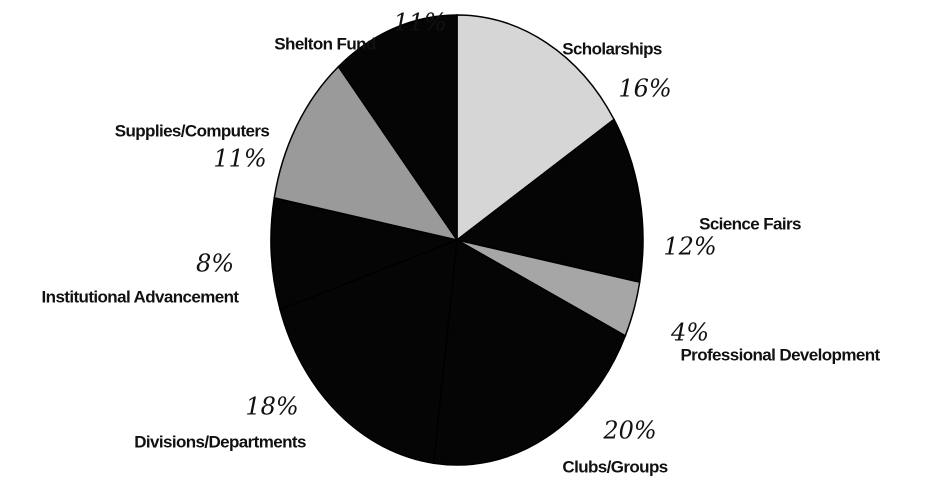 This screenshot has width=927, height=488. What do you see at coordinates (689, 333) in the screenshot?
I see `value-label: 4%` at bounding box center [689, 333].